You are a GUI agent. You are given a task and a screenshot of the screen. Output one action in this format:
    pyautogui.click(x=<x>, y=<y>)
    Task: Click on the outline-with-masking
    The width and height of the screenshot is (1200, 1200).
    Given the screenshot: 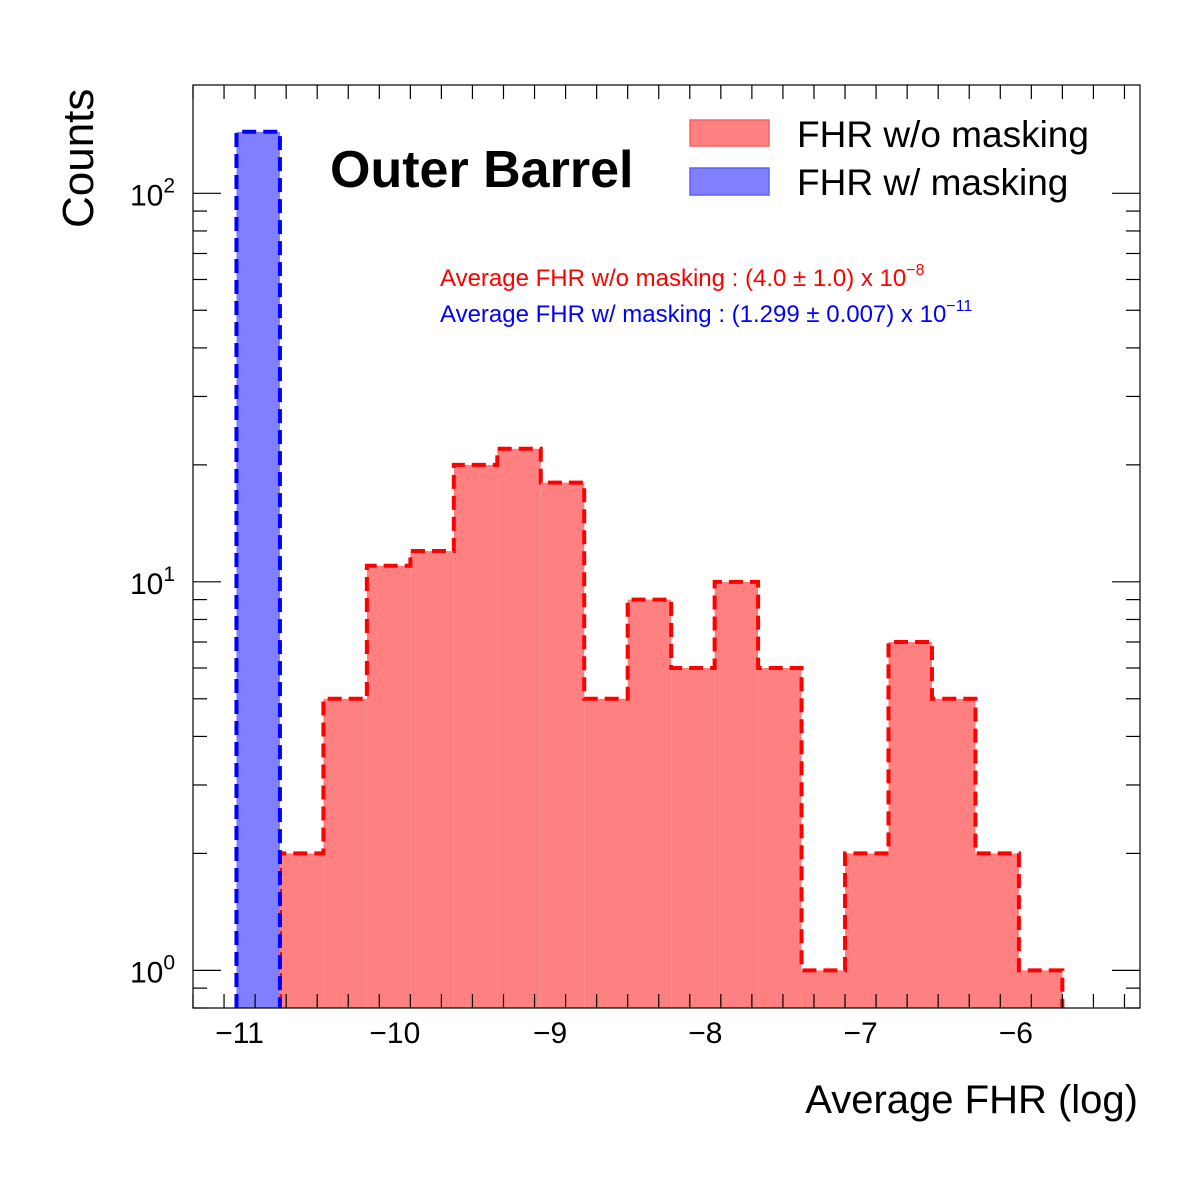 What is the action you would take?
    pyautogui.click(x=258, y=568)
    